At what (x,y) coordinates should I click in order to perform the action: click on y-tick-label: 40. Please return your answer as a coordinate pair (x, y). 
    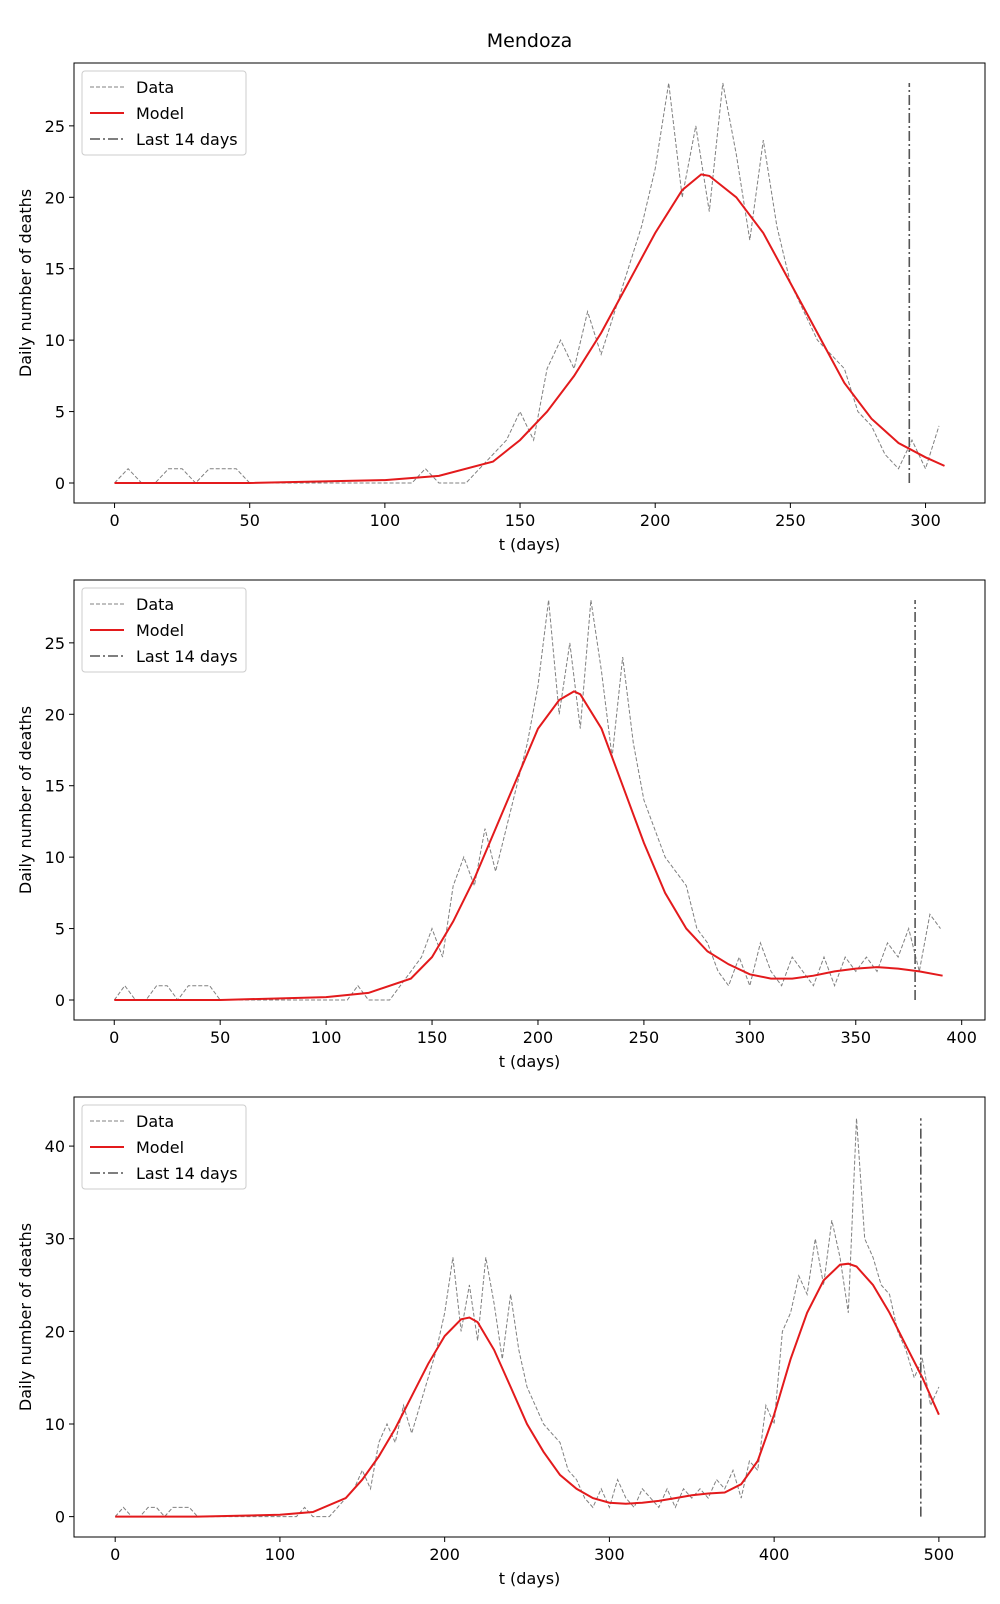
    Looking at the image, I should click on (55, 1146).